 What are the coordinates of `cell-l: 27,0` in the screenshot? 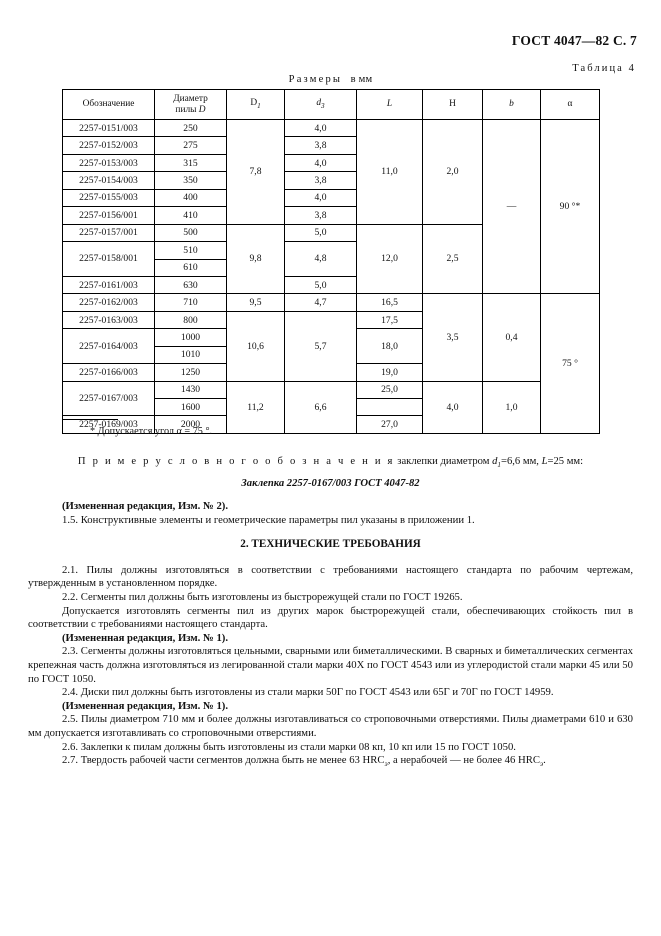 It's located at (389, 424).